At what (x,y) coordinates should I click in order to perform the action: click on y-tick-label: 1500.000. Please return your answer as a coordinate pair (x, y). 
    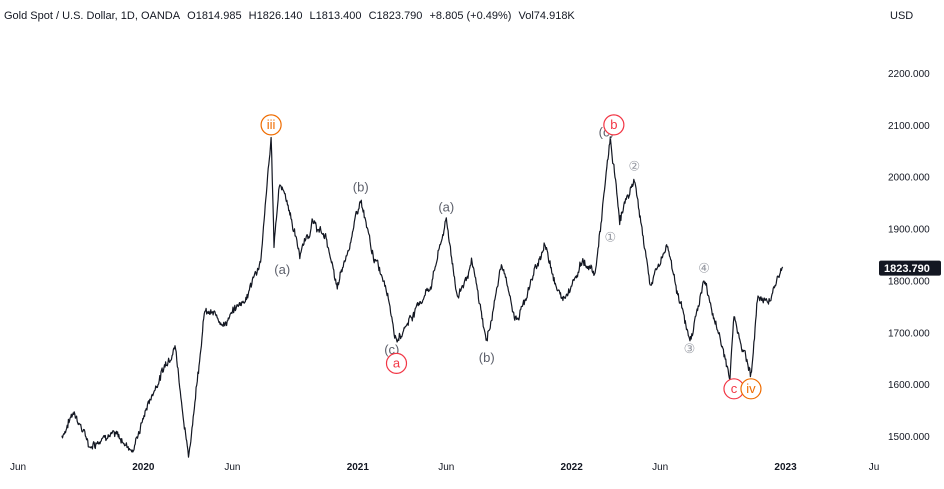
    Looking at the image, I should click on (909, 437).